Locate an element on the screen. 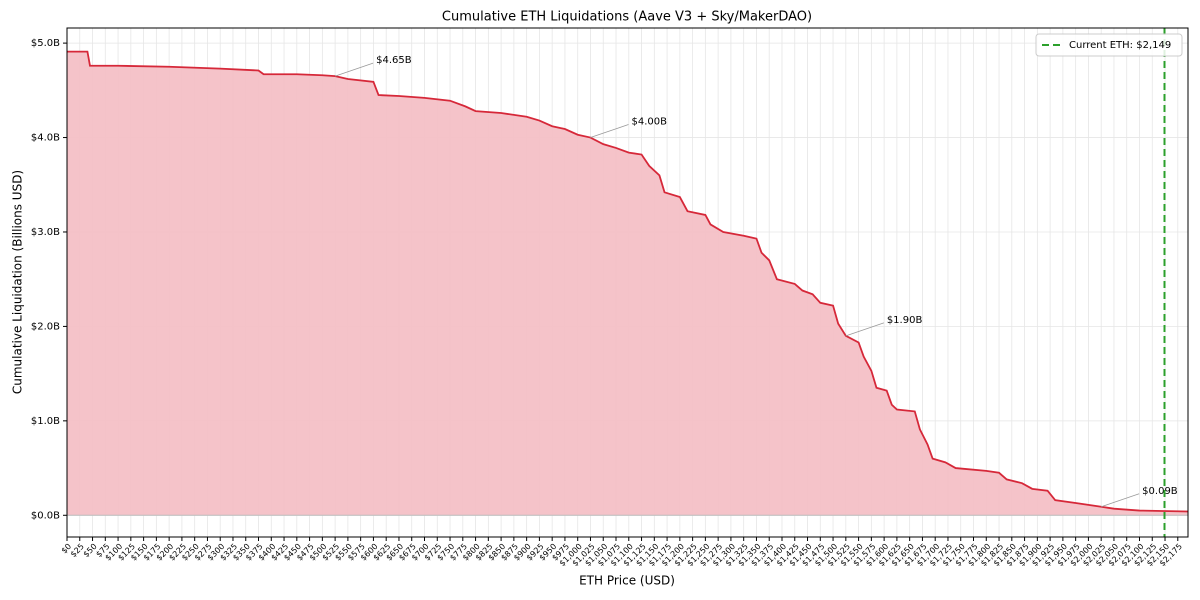 This screenshot has height=600, width=1200. y-tick-label: $3.0B is located at coordinates (45, 232).